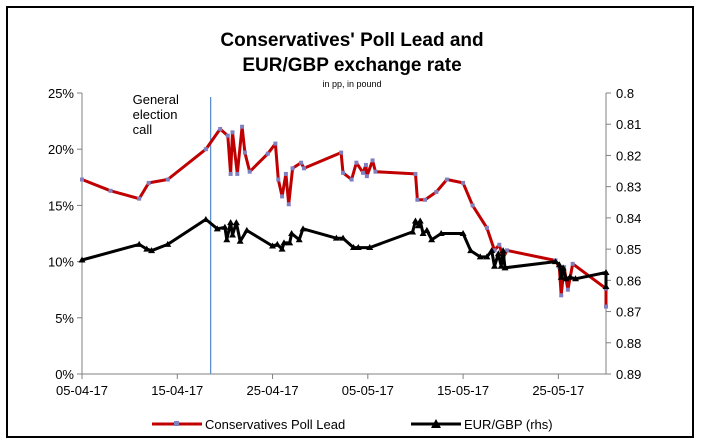  I want to click on x-tick-label: 15-04-17, so click(177, 390).